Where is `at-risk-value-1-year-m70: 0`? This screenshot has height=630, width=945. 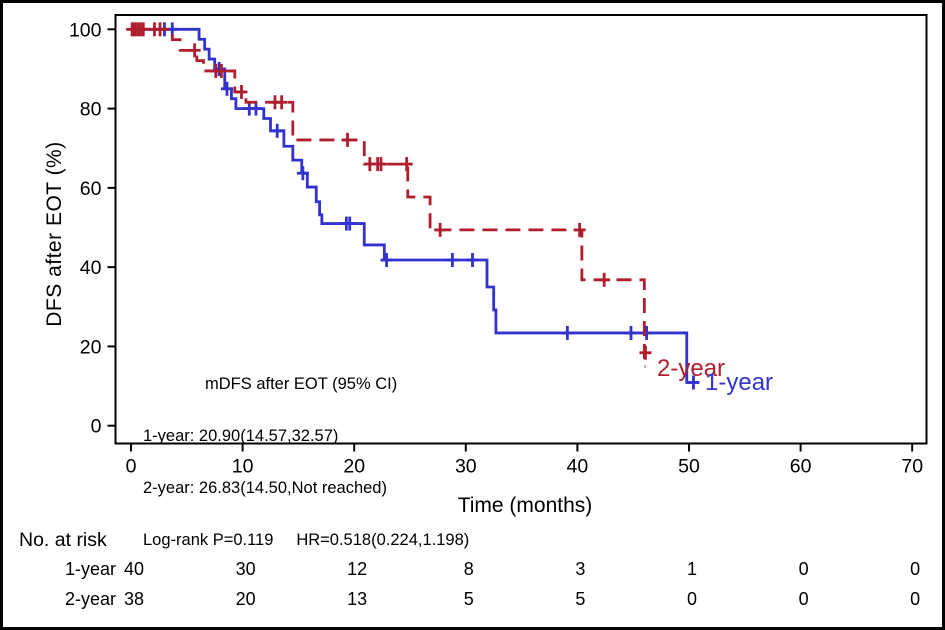
at-risk-value-1-year-m70: 0 is located at coordinates (915, 569).